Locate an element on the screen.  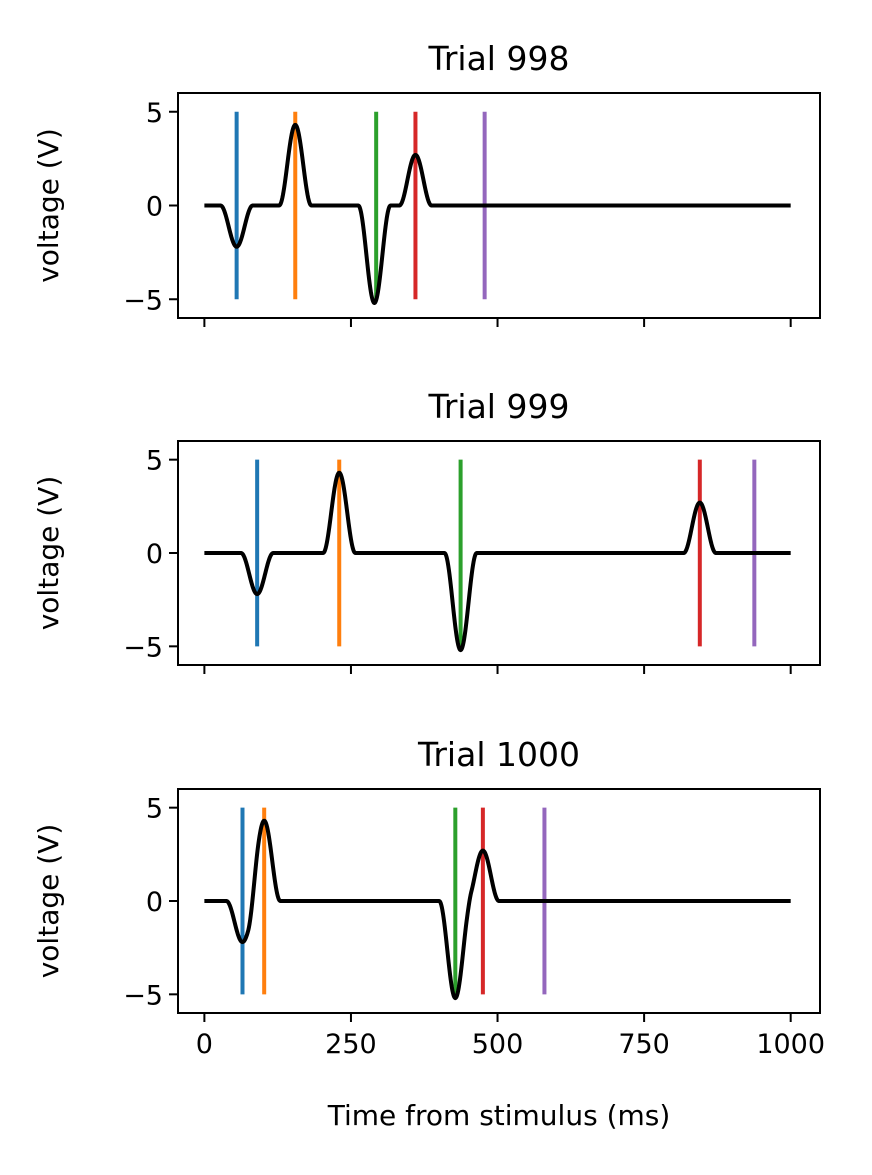
chart-title: Trial 999 is located at coordinates (499, 406).